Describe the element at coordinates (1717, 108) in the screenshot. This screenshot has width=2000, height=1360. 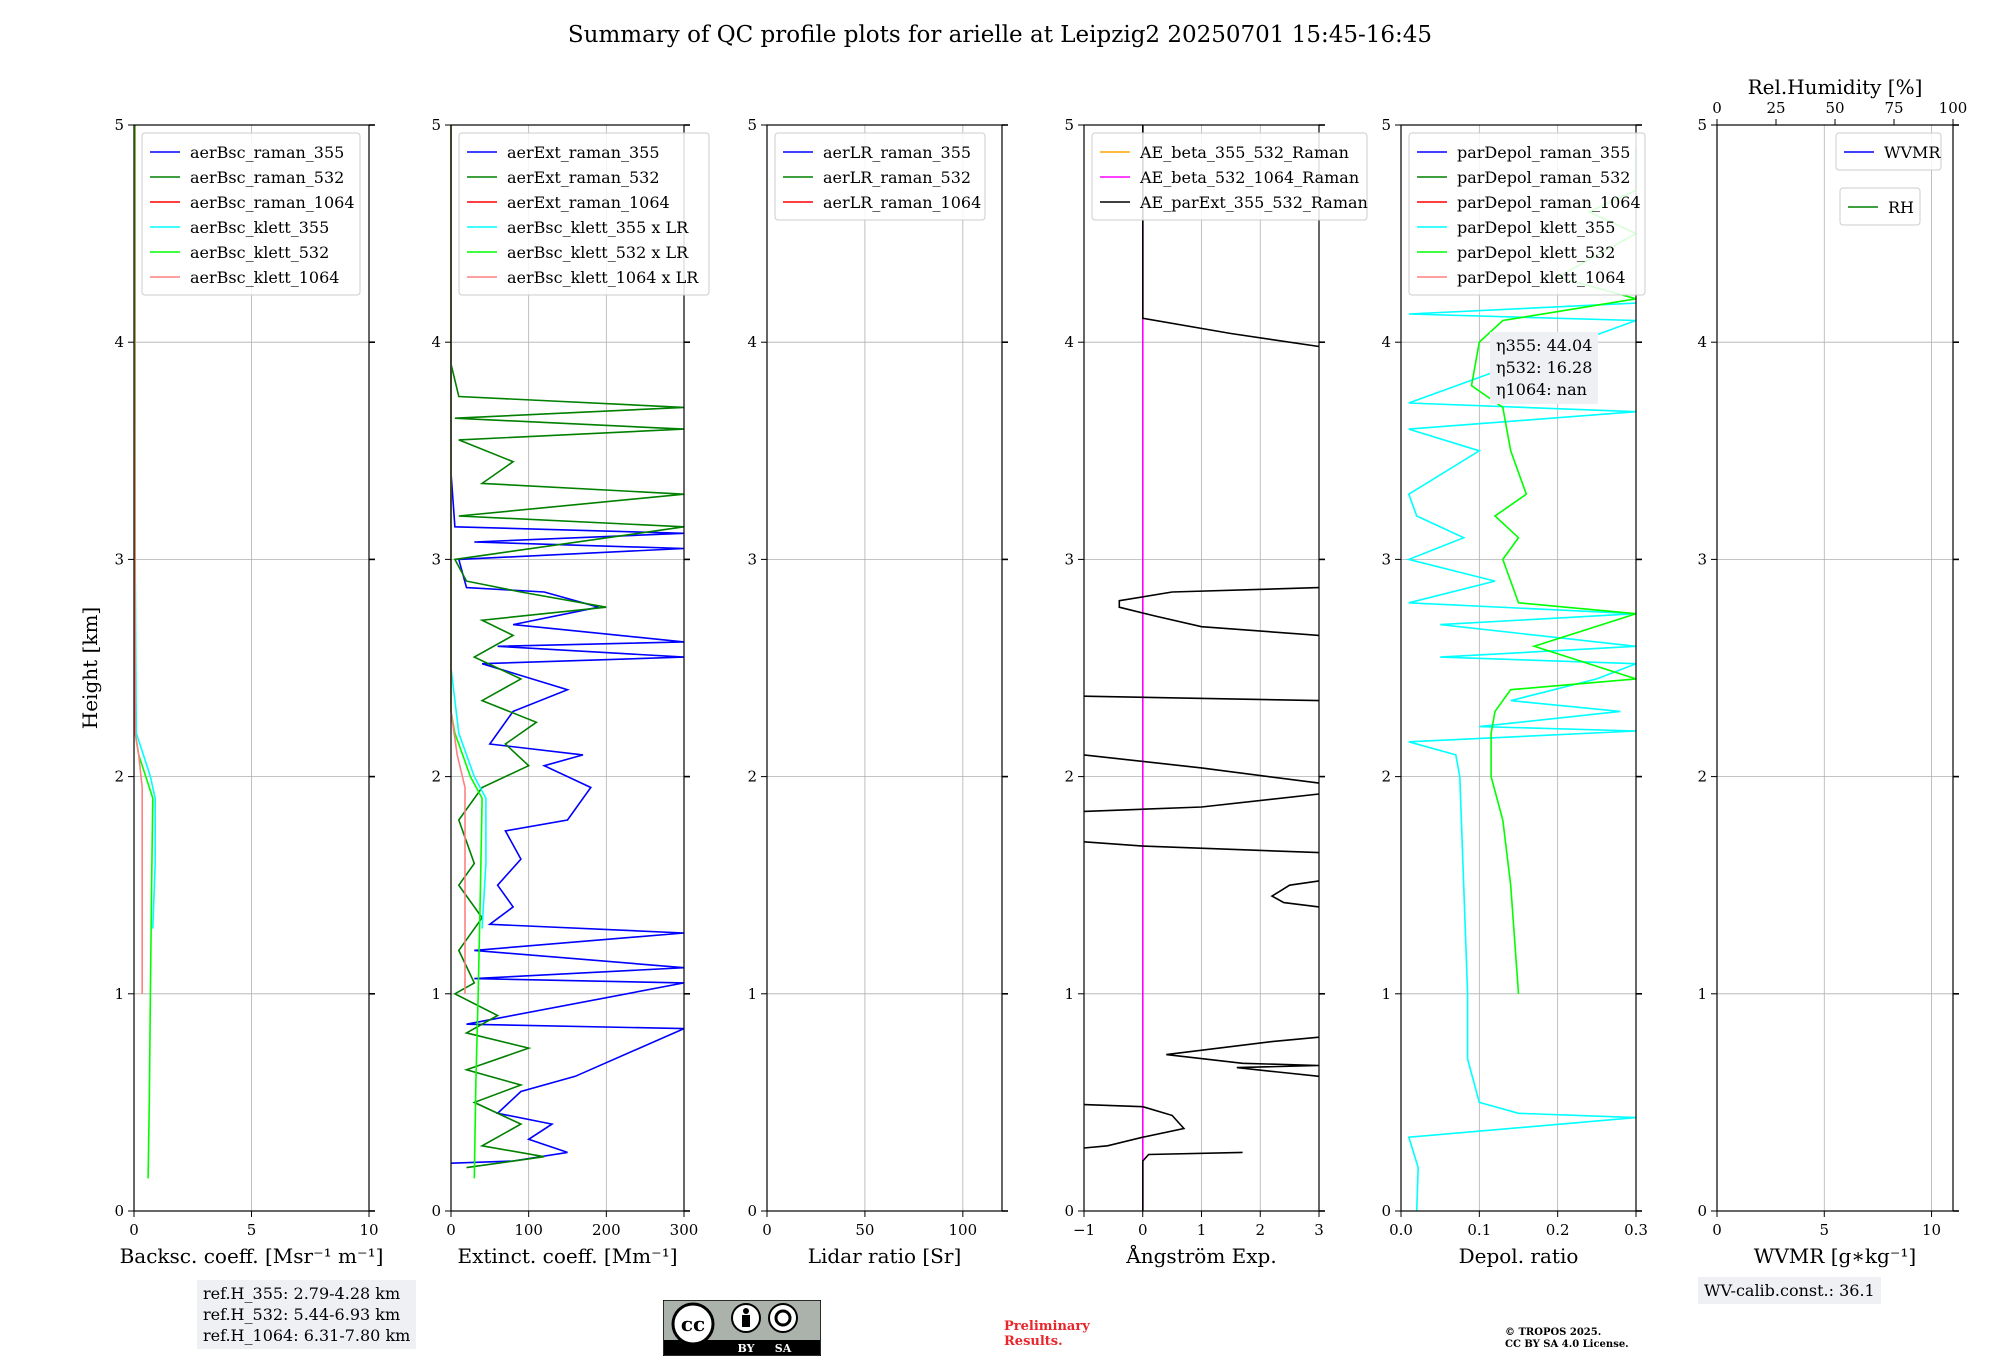
I see `top-x-tick-label: 0` at that location.